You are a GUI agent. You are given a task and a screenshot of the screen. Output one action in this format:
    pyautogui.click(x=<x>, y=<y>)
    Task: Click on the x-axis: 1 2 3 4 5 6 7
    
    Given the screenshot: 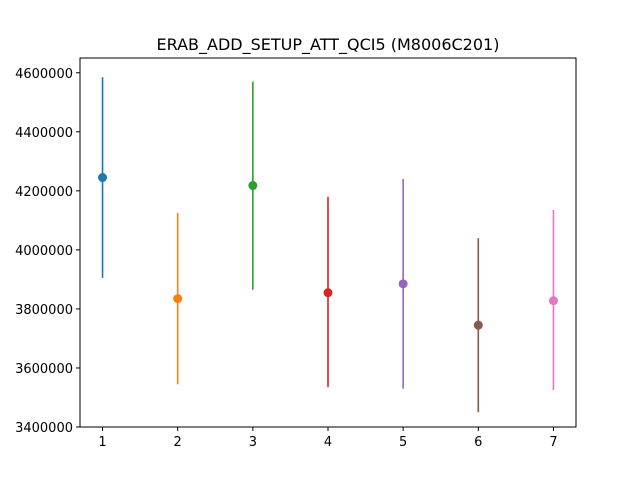 What is the action you would take?
    pyautogui.click(x=328, y=438)
    